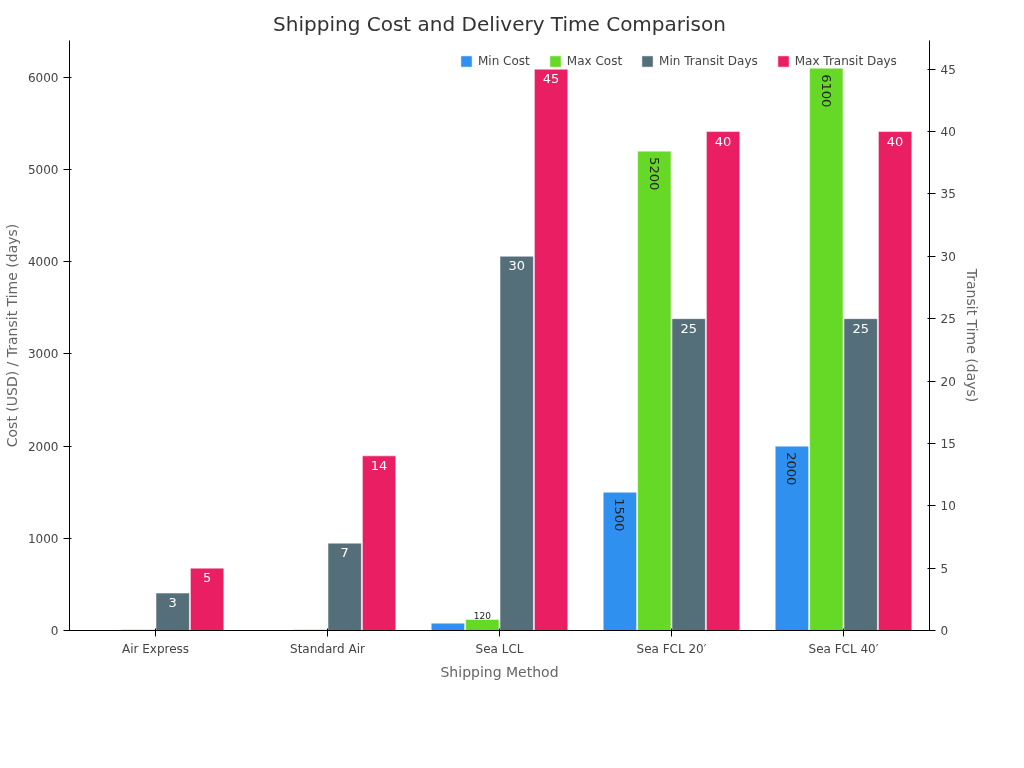 This screenshot has height=768, width=1024. Describe the element at coordinates (620, 515) in the screenshot. I see `data-label: 1500` at that location.